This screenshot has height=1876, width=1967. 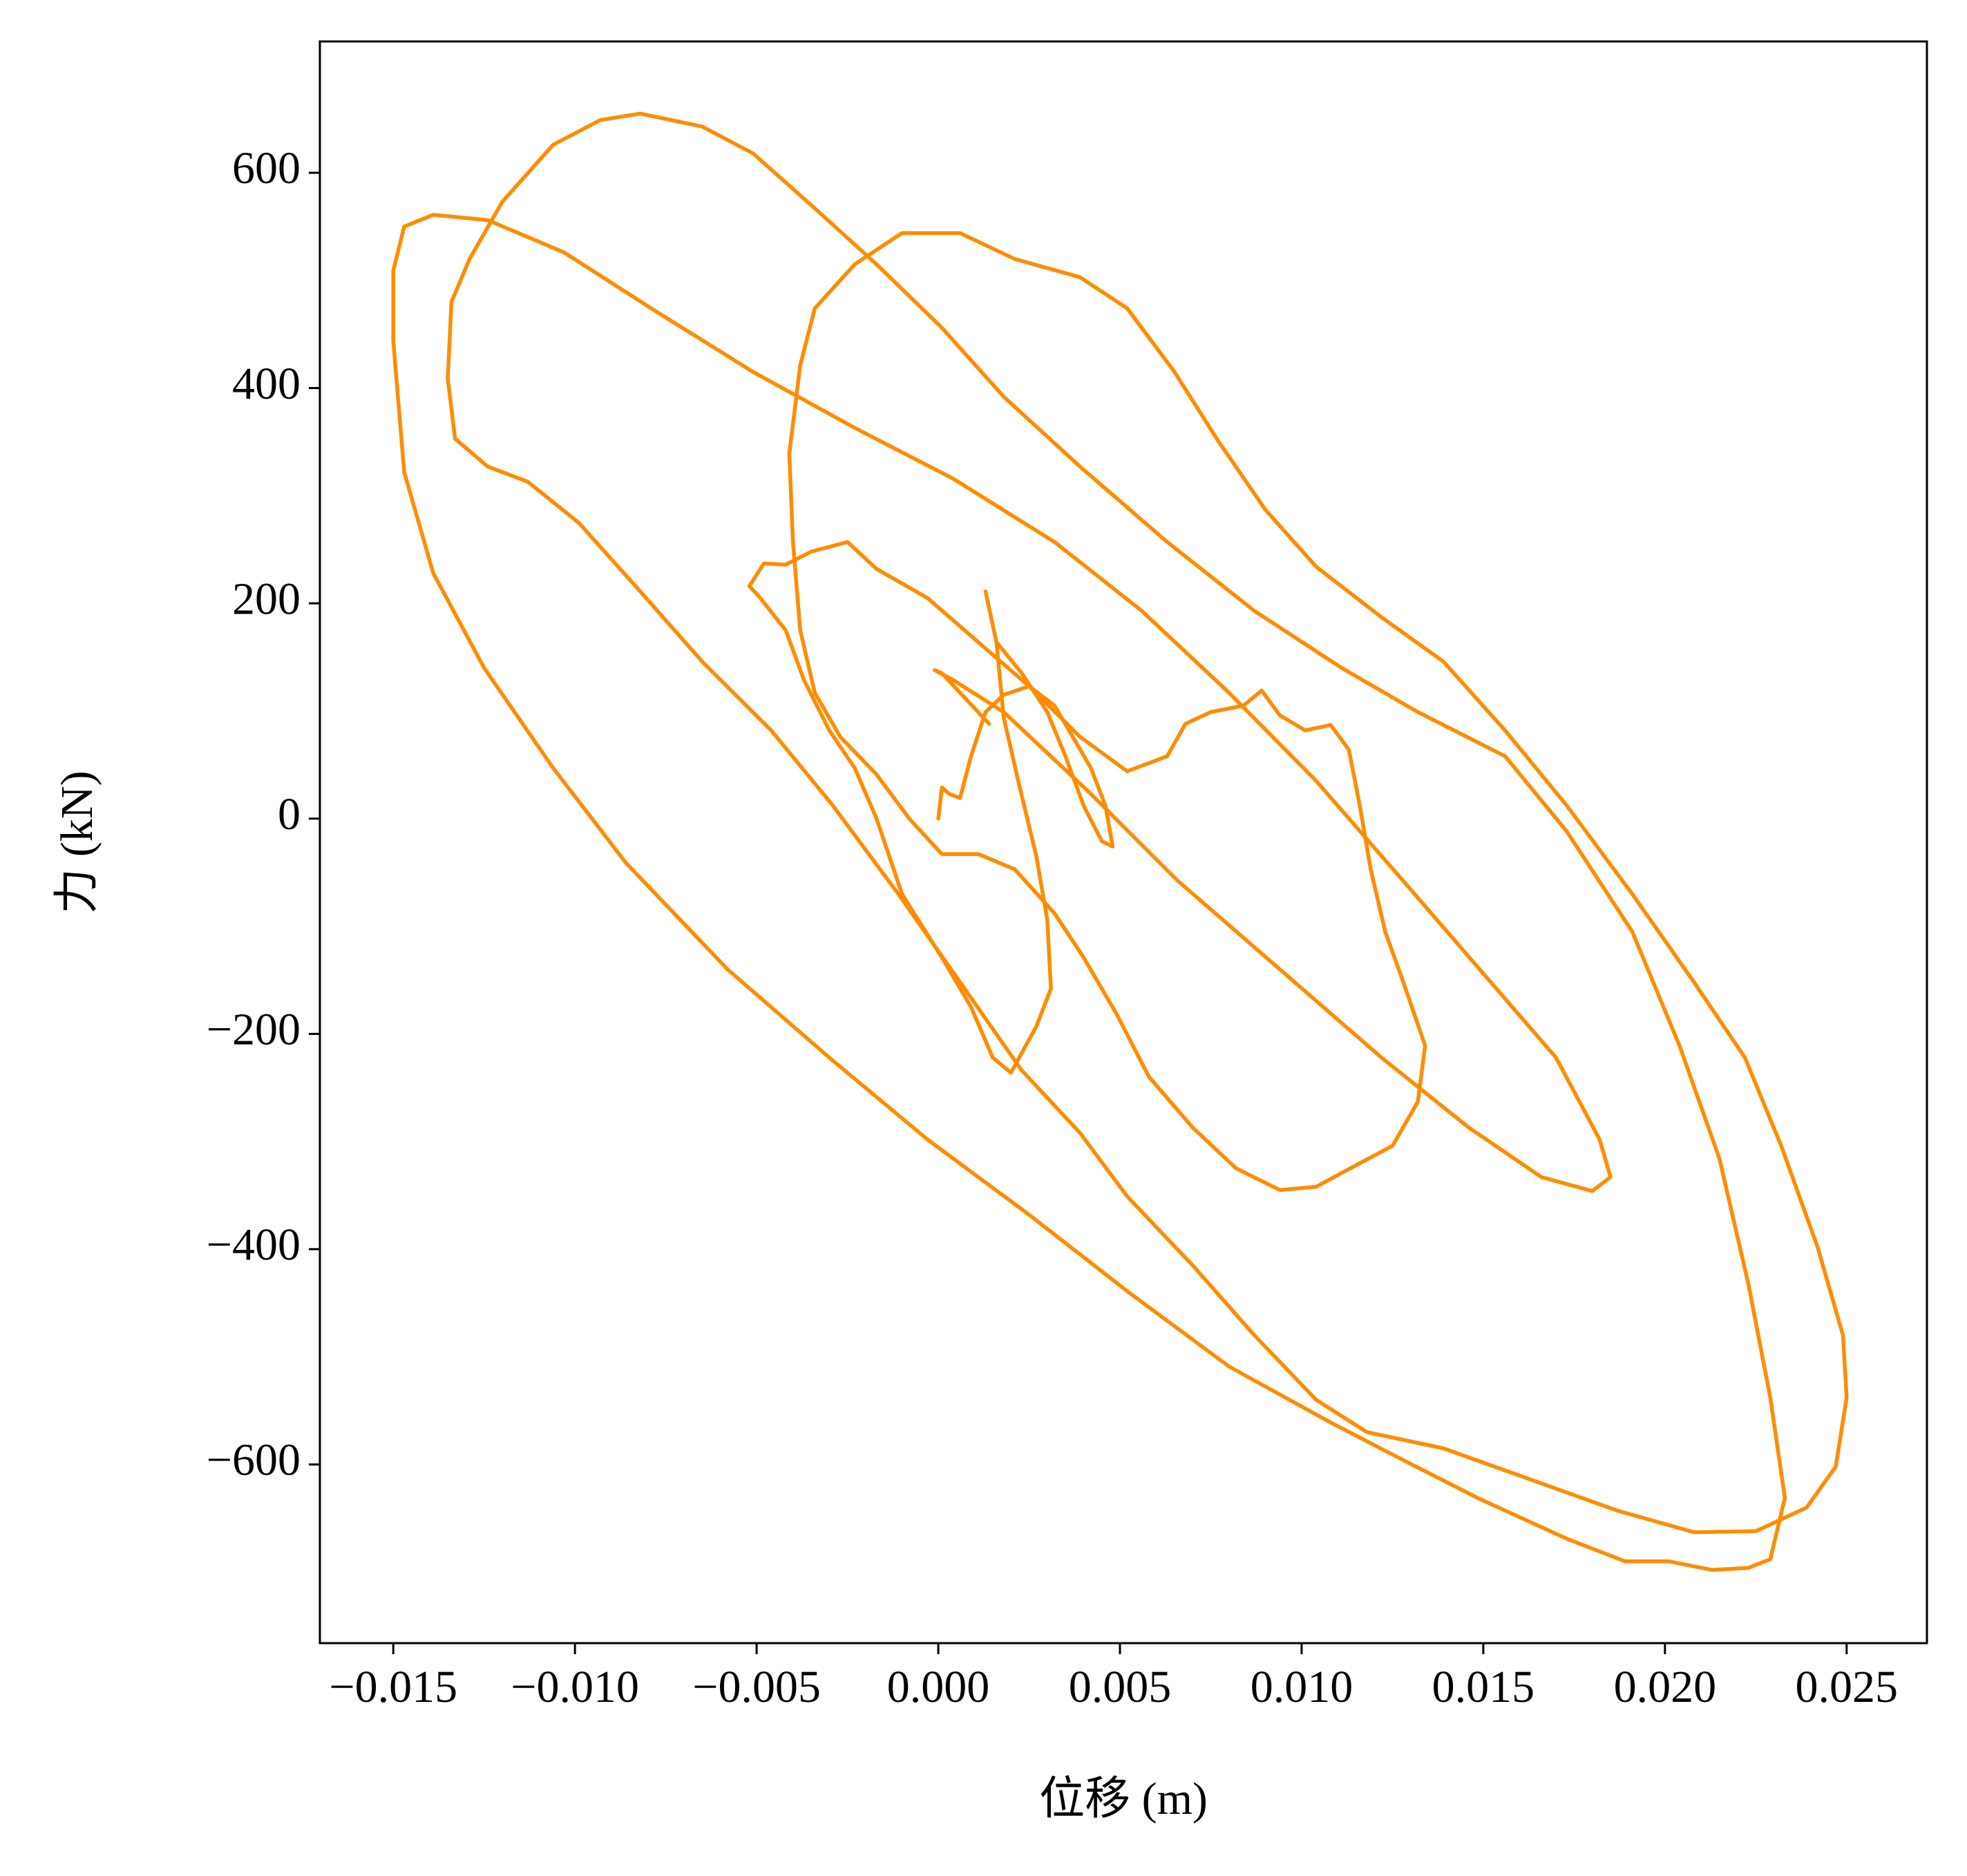 I want to click on y-tick-label: 0, so click(x=289, y=814).